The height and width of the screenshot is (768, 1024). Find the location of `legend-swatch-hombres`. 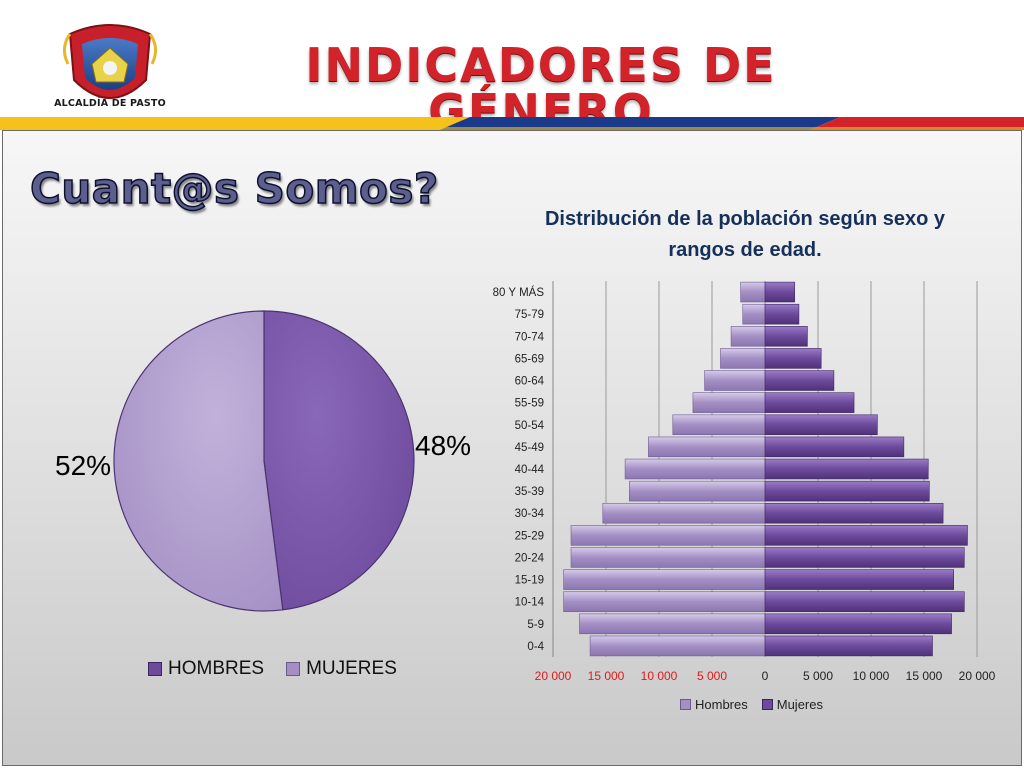

legend-swatch-hombres is located at coordinates (155, 669).